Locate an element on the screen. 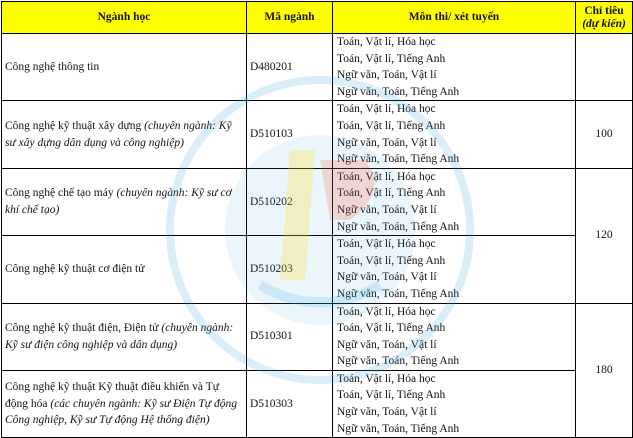  header-subjects: Môn thi/ xét tuyển is located at coordinates (454, 17).